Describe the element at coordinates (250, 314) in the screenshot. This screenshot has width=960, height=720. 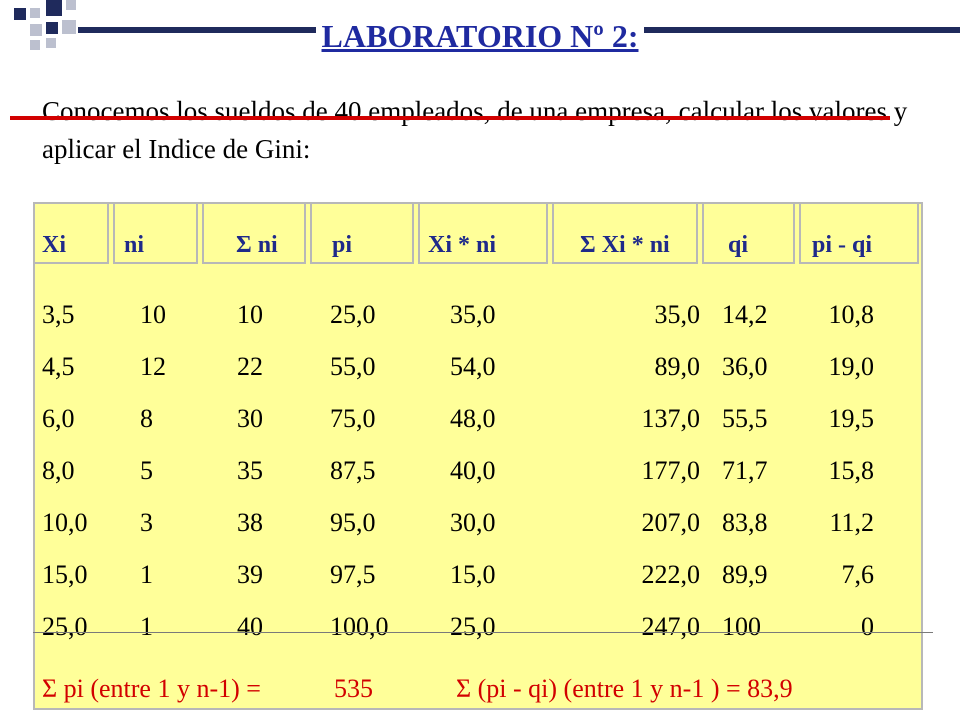
I see `cell-sum-ni: 10` at that location.